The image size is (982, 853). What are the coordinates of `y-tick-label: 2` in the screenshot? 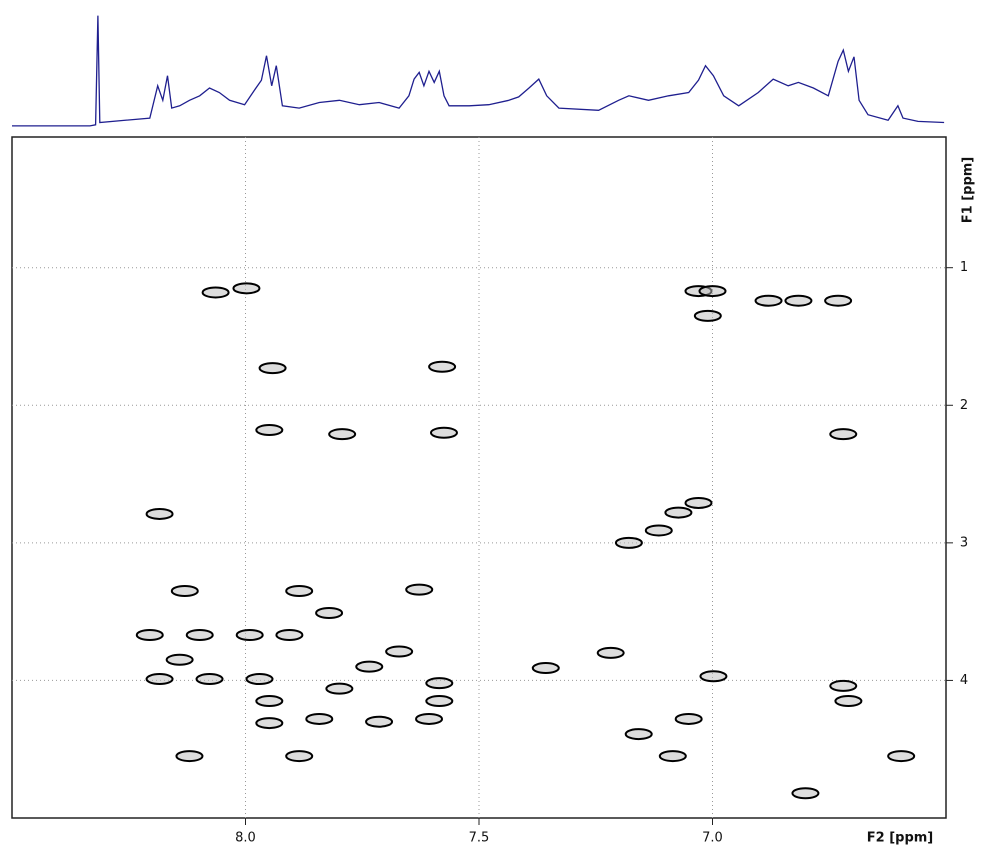 It's located at (964, 405).